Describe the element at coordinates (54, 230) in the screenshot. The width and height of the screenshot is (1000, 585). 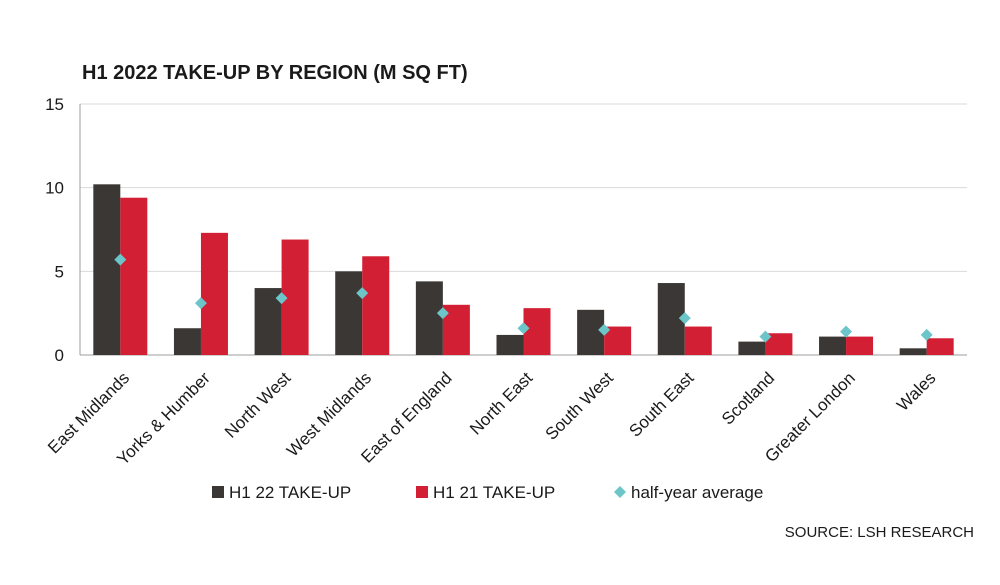
I see `y-axis-ticks: 0 5 10 15` at that location.